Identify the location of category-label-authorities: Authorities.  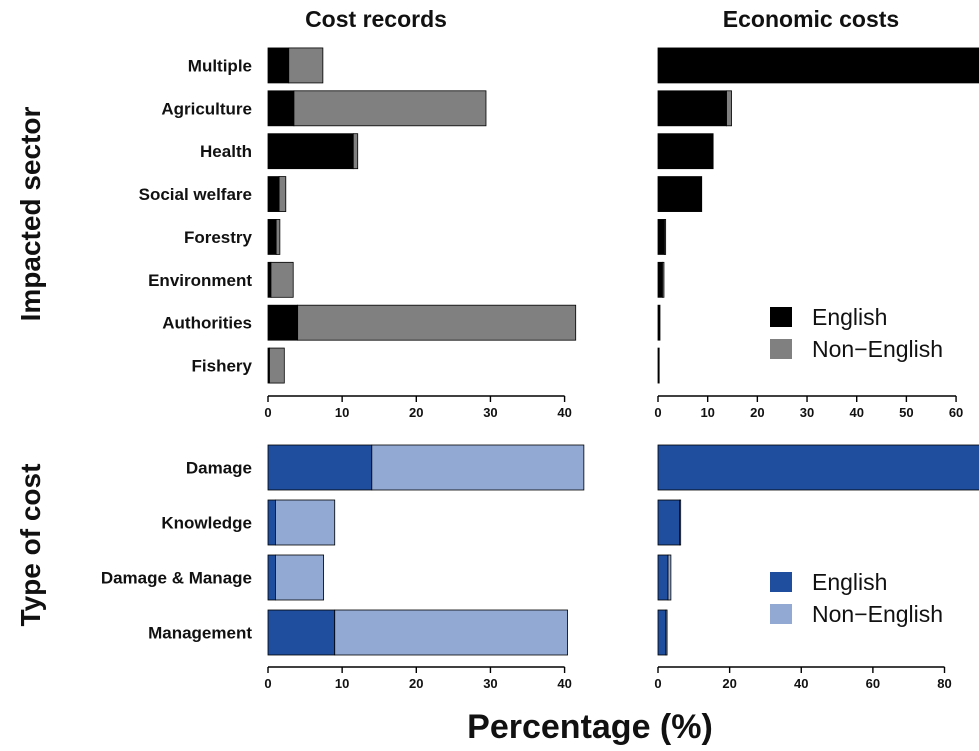
(207, 323).